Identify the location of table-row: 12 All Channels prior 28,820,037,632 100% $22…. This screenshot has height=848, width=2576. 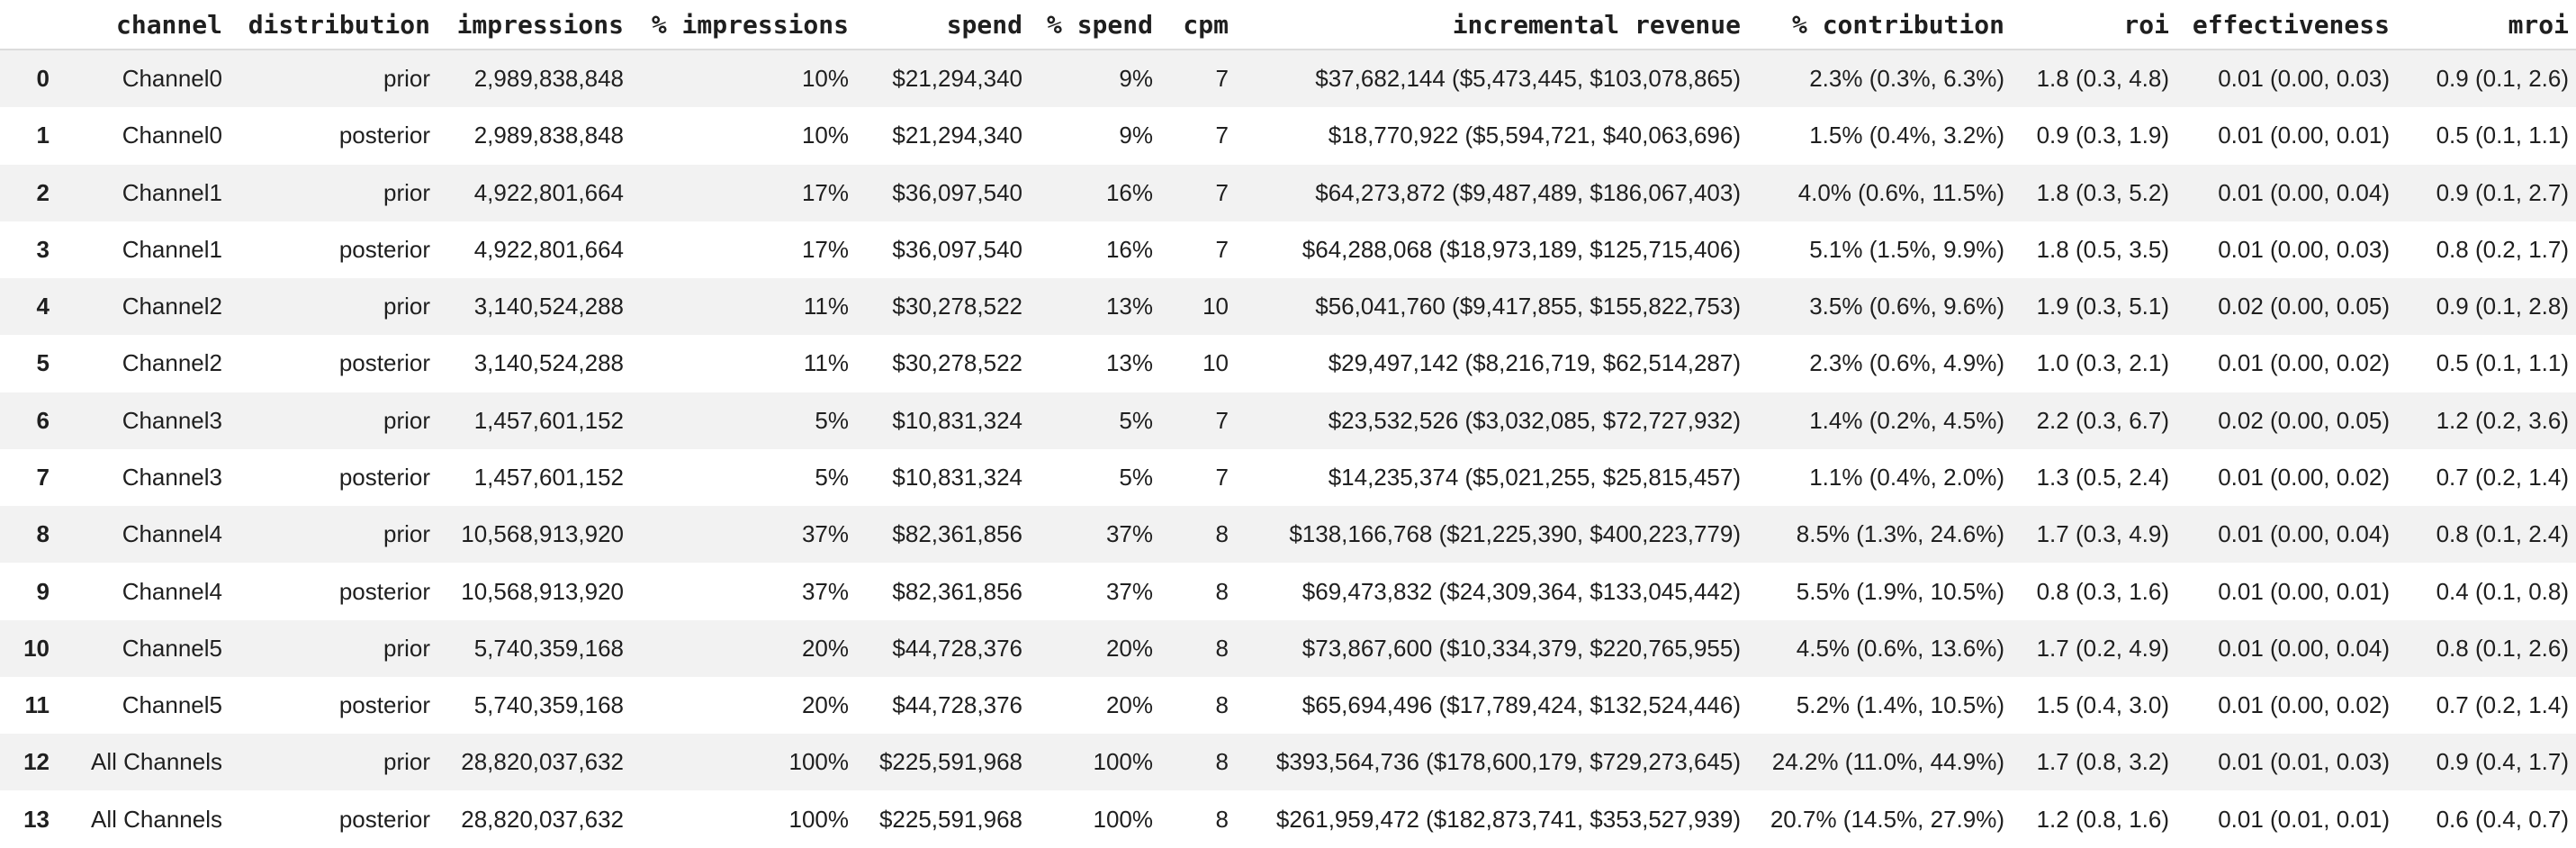
(1288, 763).